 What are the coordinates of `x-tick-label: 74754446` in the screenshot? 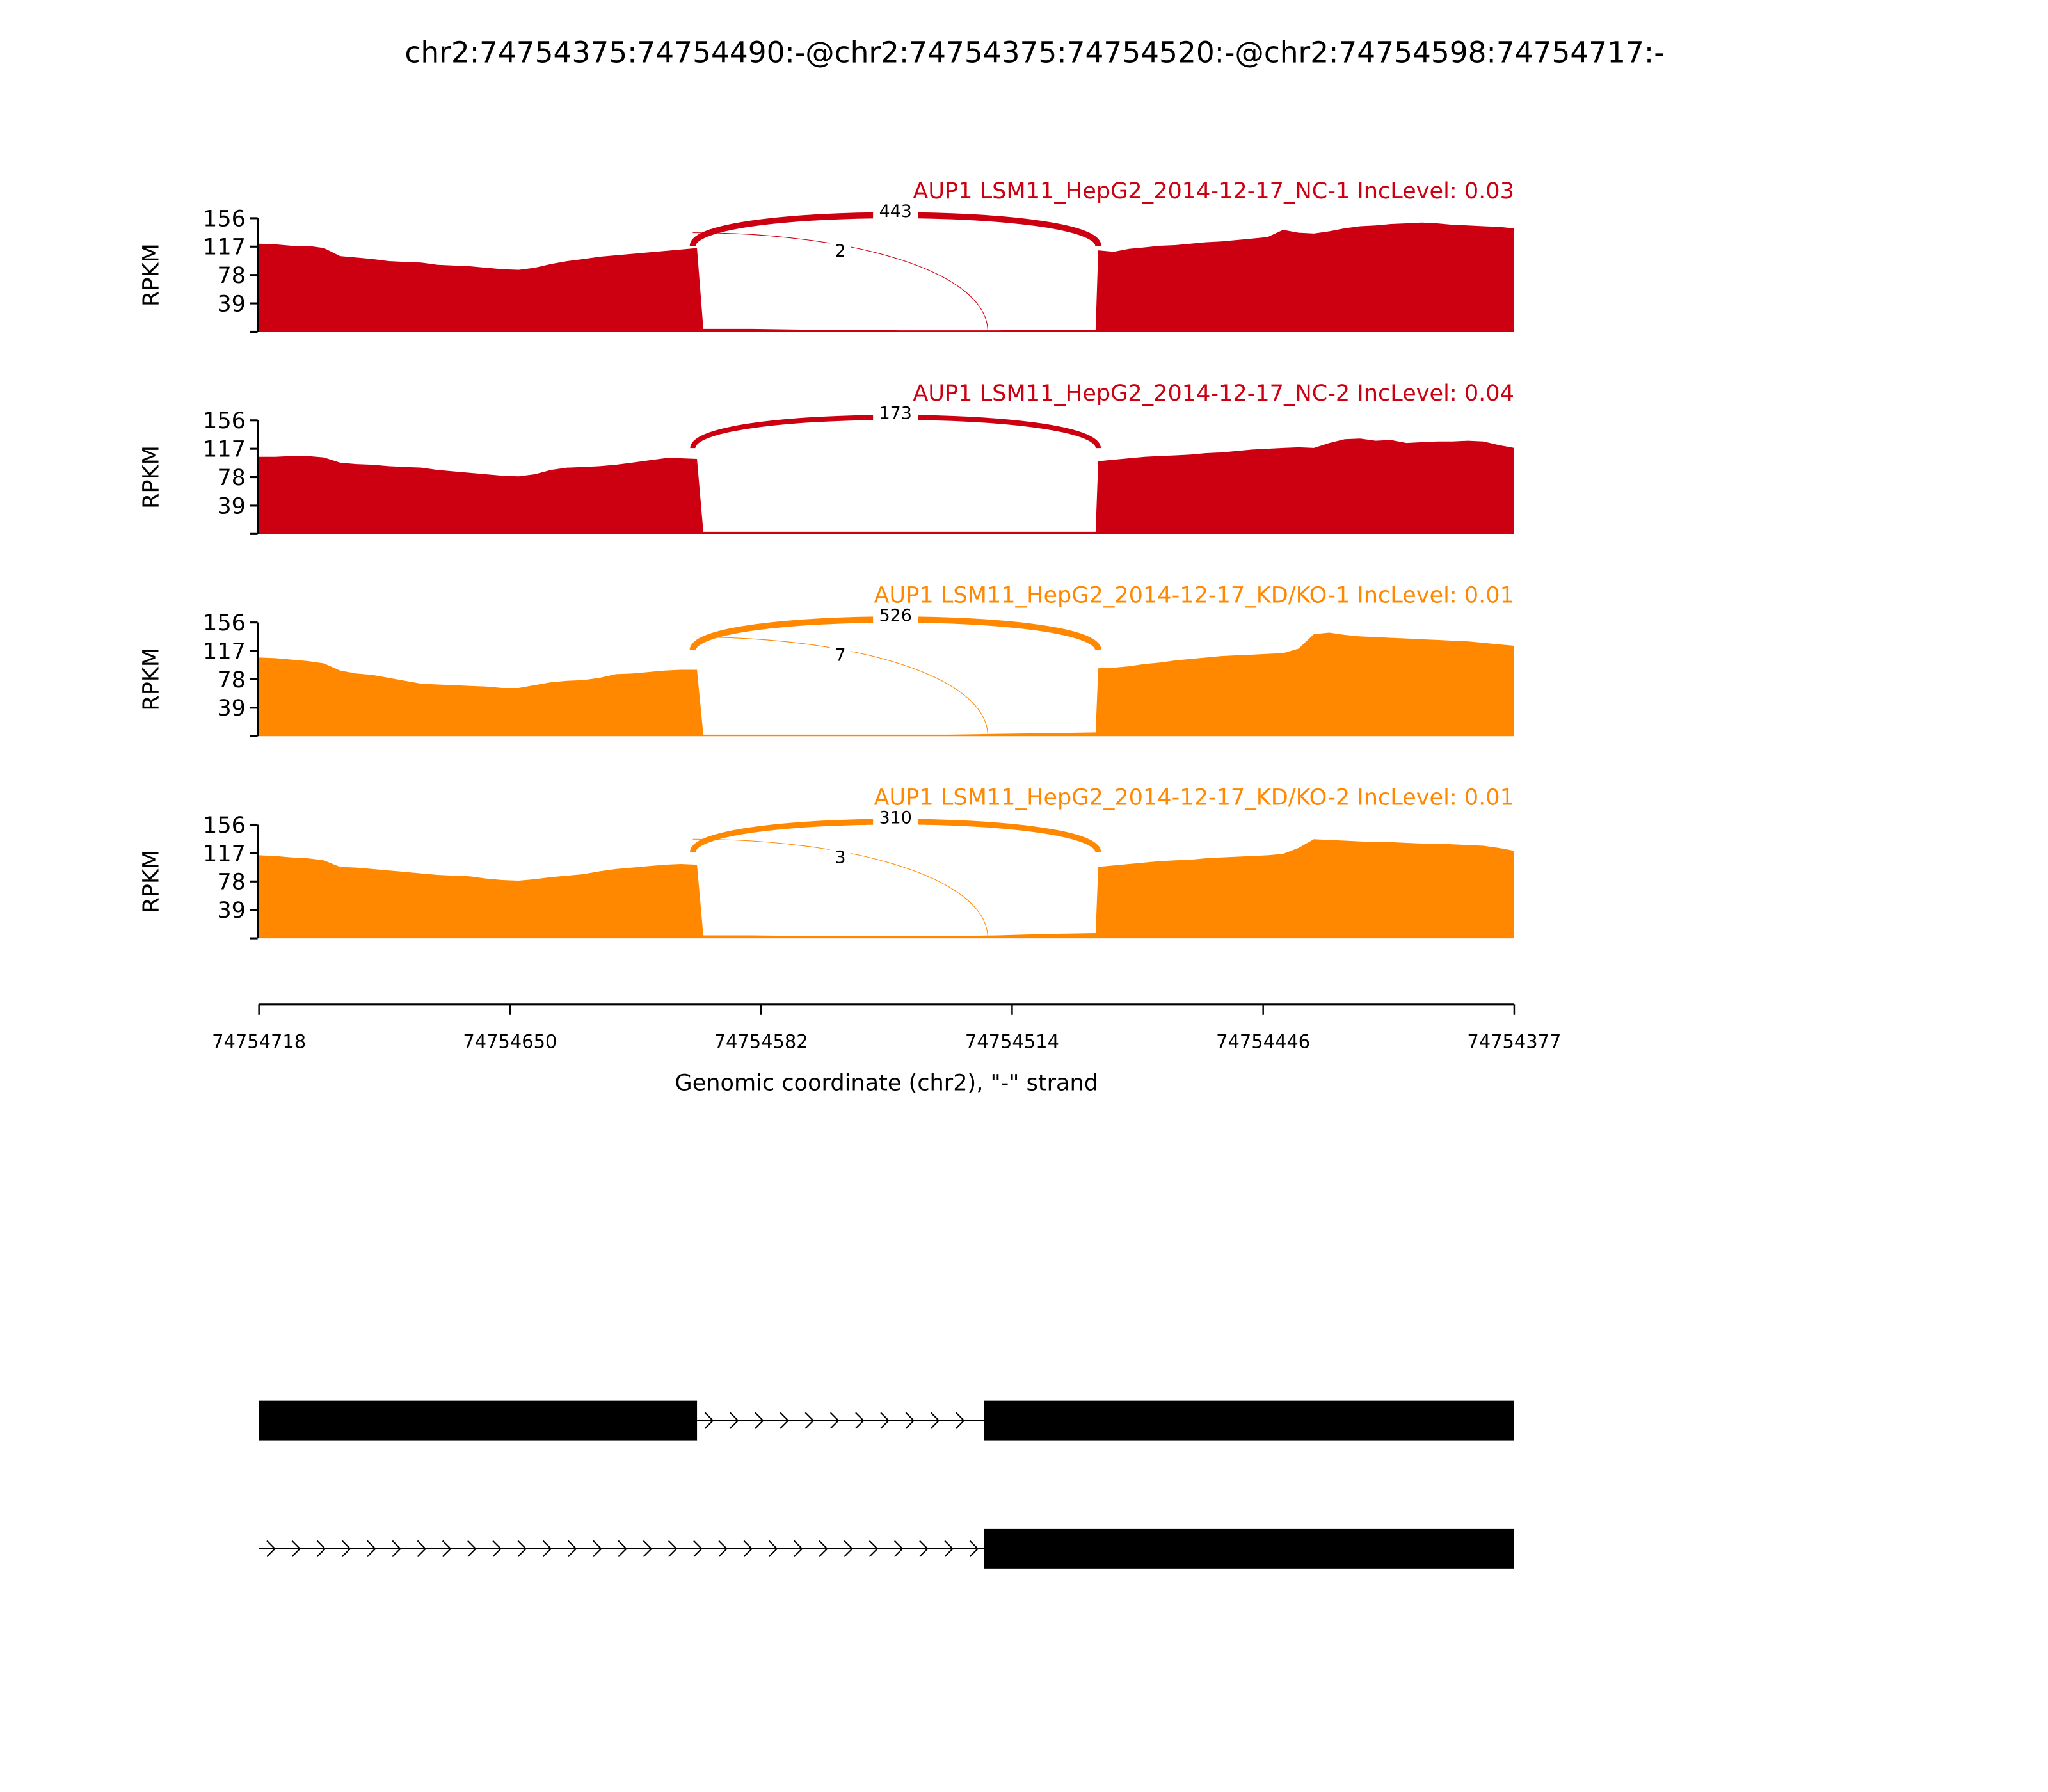 It's located at (1263, 1041).